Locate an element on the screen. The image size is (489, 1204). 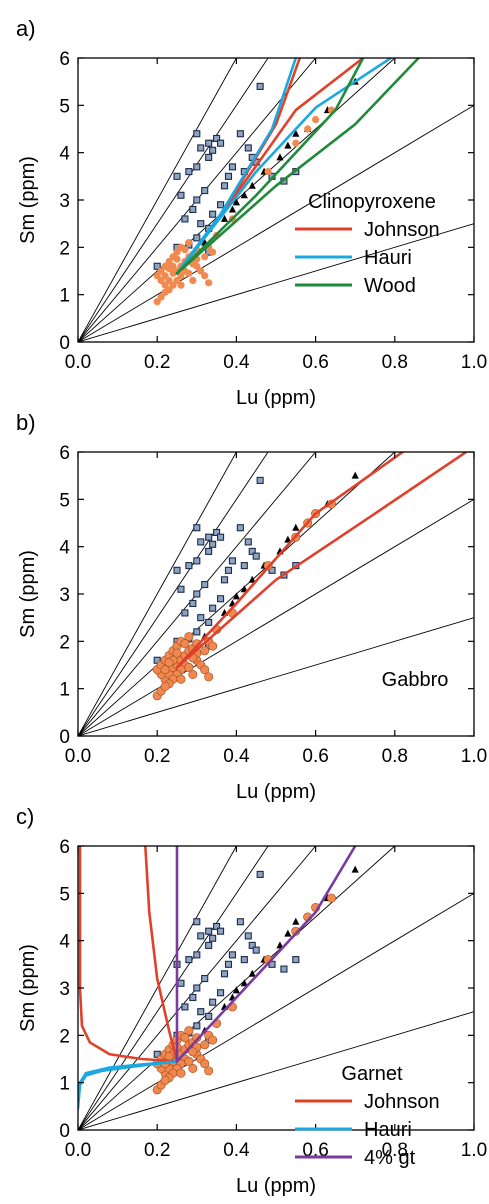
legend-label: 4% gt is located at coordinates (390, 1158).